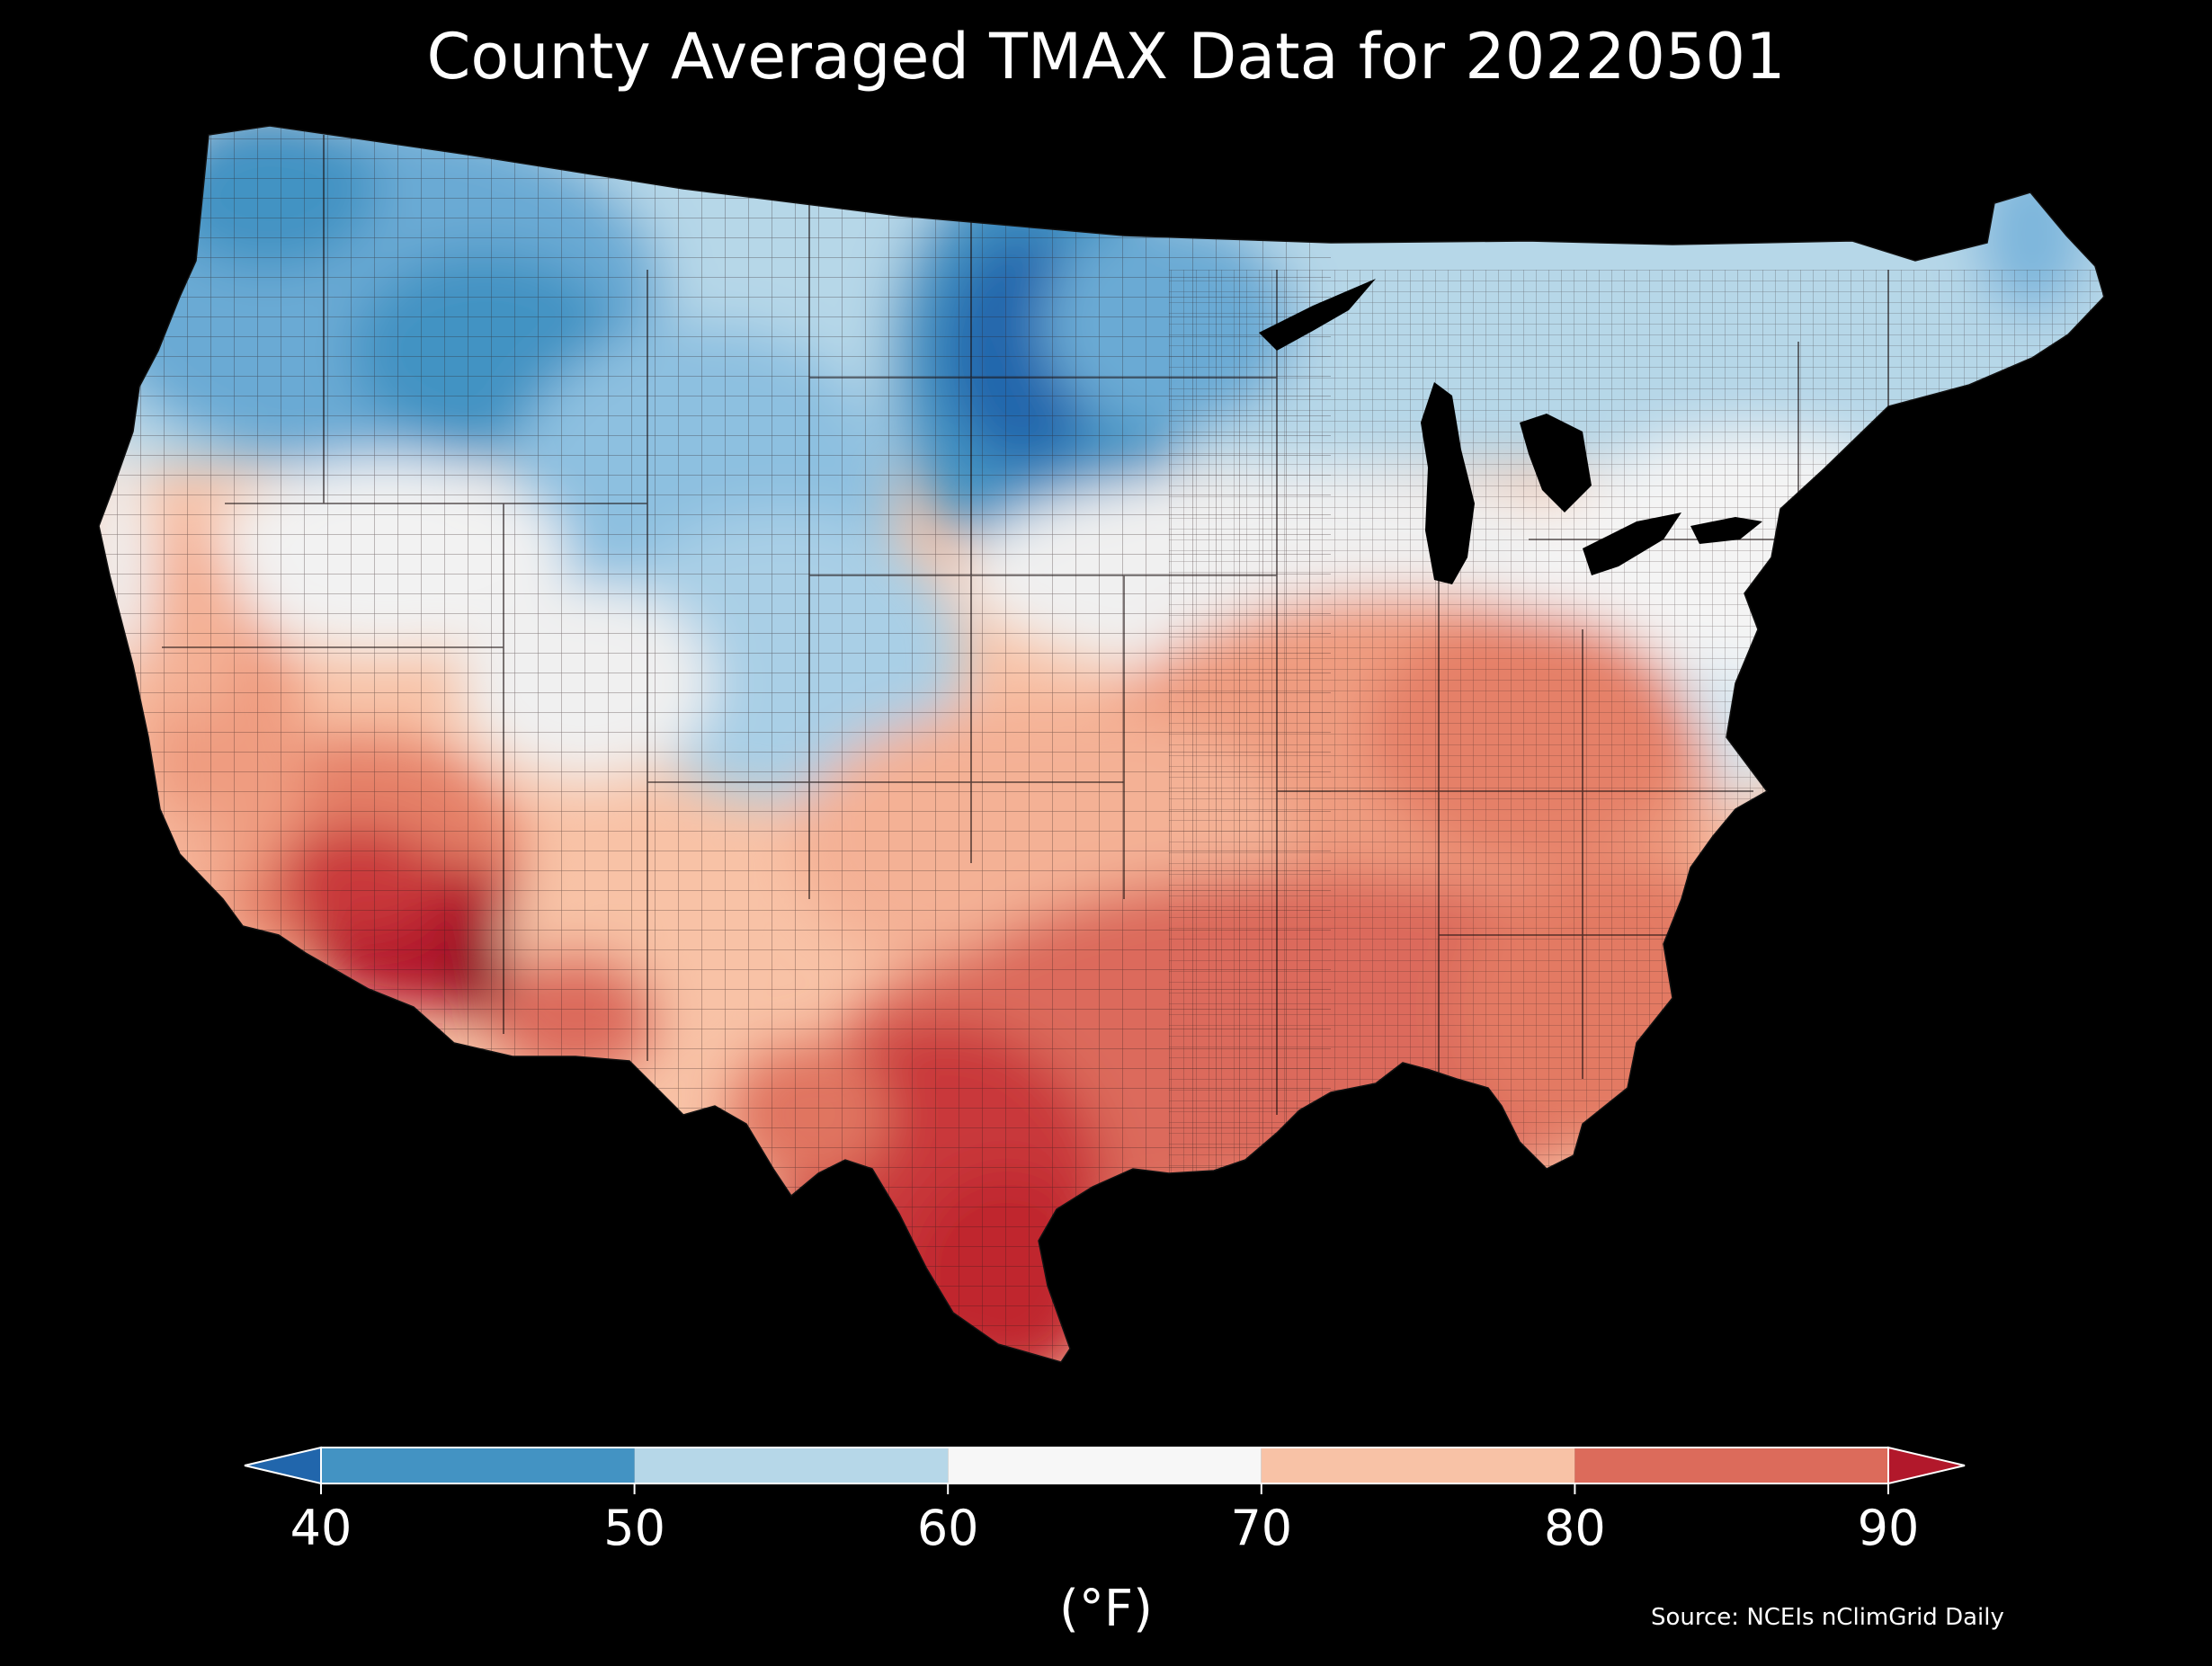 This screenshot has height=1666, width=2212. Describe the element at coordinates (948, 1528) in the screenshot. I see `colorbar-tick-label: 60` at that location.